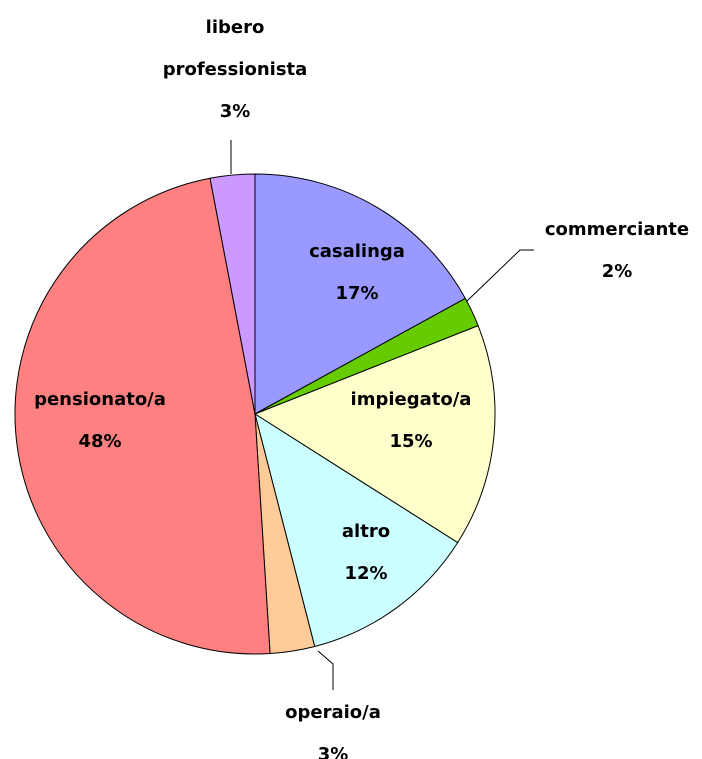 This screenshot has height=759, width=702. What do you see at coordinates (100, 399) in the screenshot?
I see `category-name: pensionato/a` at bounding box center [100, 399].